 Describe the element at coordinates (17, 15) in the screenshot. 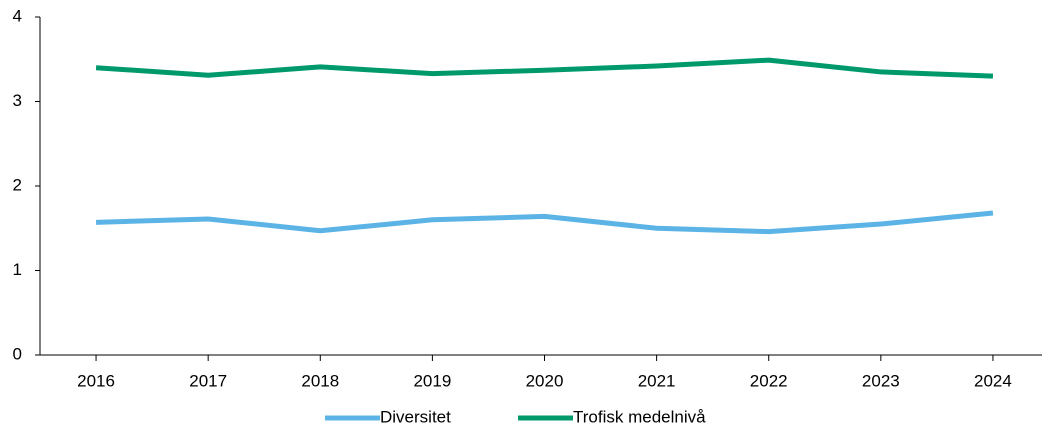

I see `y-tick-label: 4` at that location.